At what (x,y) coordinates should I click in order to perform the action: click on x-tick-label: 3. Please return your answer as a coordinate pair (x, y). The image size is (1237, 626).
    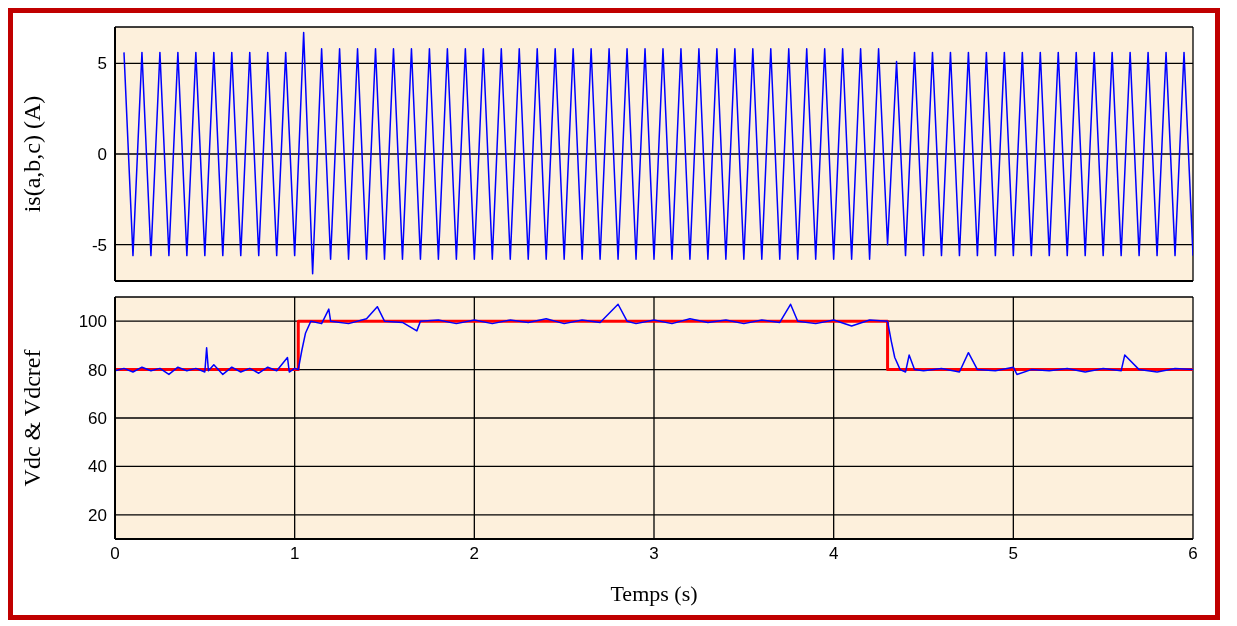
    Looking at the image, I should click on (654, 554).